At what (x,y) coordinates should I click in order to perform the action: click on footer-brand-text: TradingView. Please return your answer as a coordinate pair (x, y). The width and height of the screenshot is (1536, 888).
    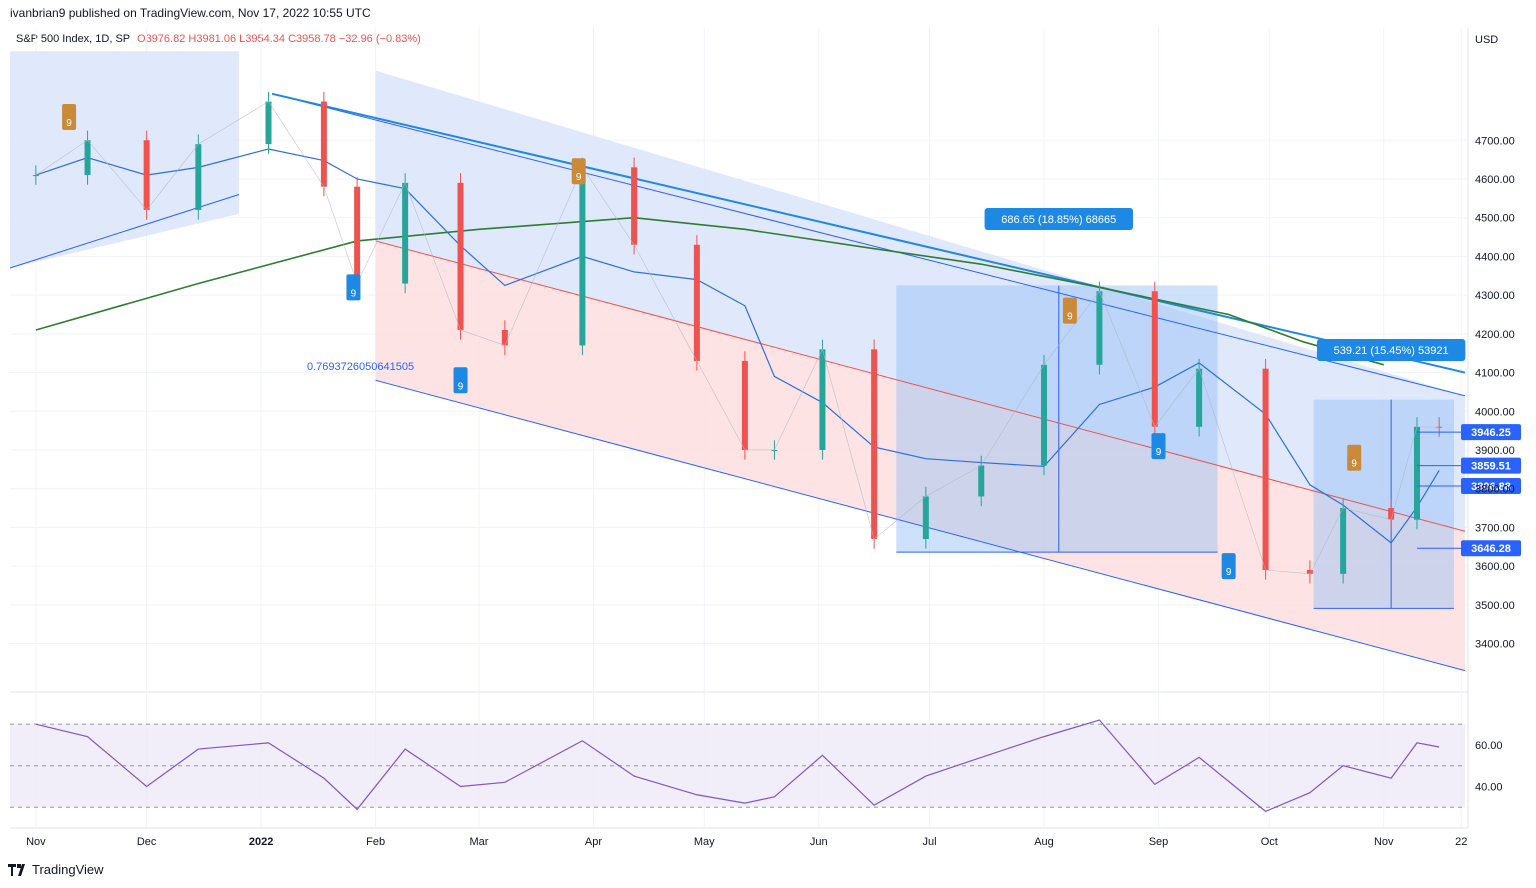
    Looking at the image, I should click on (68, 869).